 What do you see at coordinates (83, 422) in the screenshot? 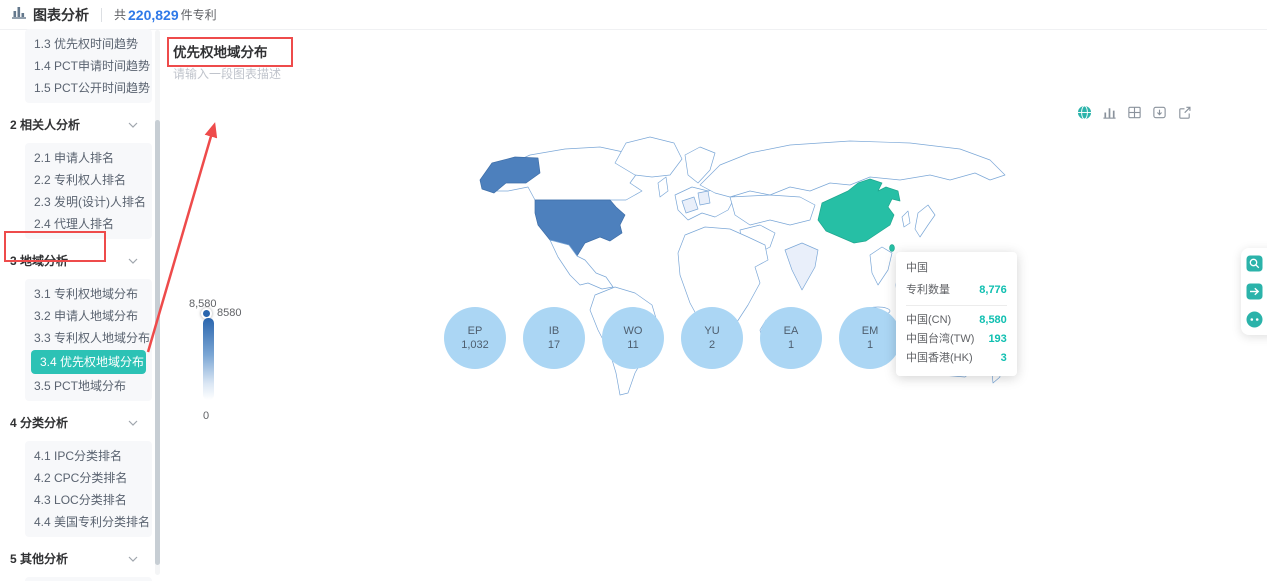
I see `sidebar-section-class-analysis: 4 分类分析` at bounding box center [83, 422].